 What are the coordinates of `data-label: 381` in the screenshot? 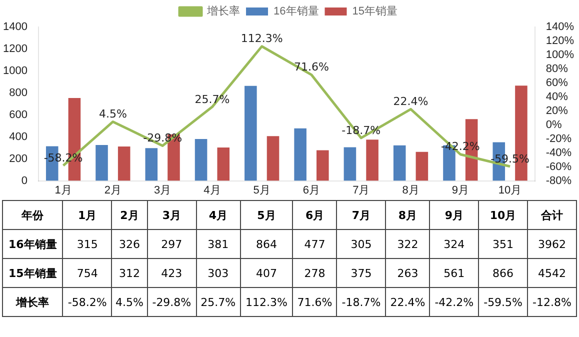 It's located at (218, 244).